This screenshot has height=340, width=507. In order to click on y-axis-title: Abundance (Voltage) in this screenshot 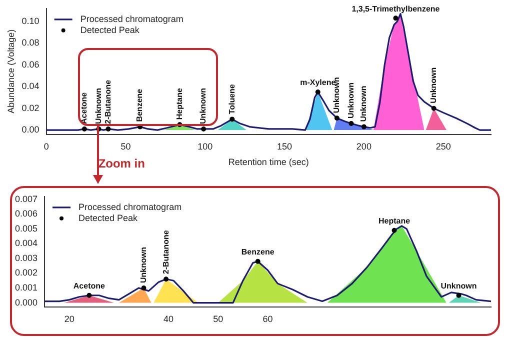, I will do `click(11, 71)`.